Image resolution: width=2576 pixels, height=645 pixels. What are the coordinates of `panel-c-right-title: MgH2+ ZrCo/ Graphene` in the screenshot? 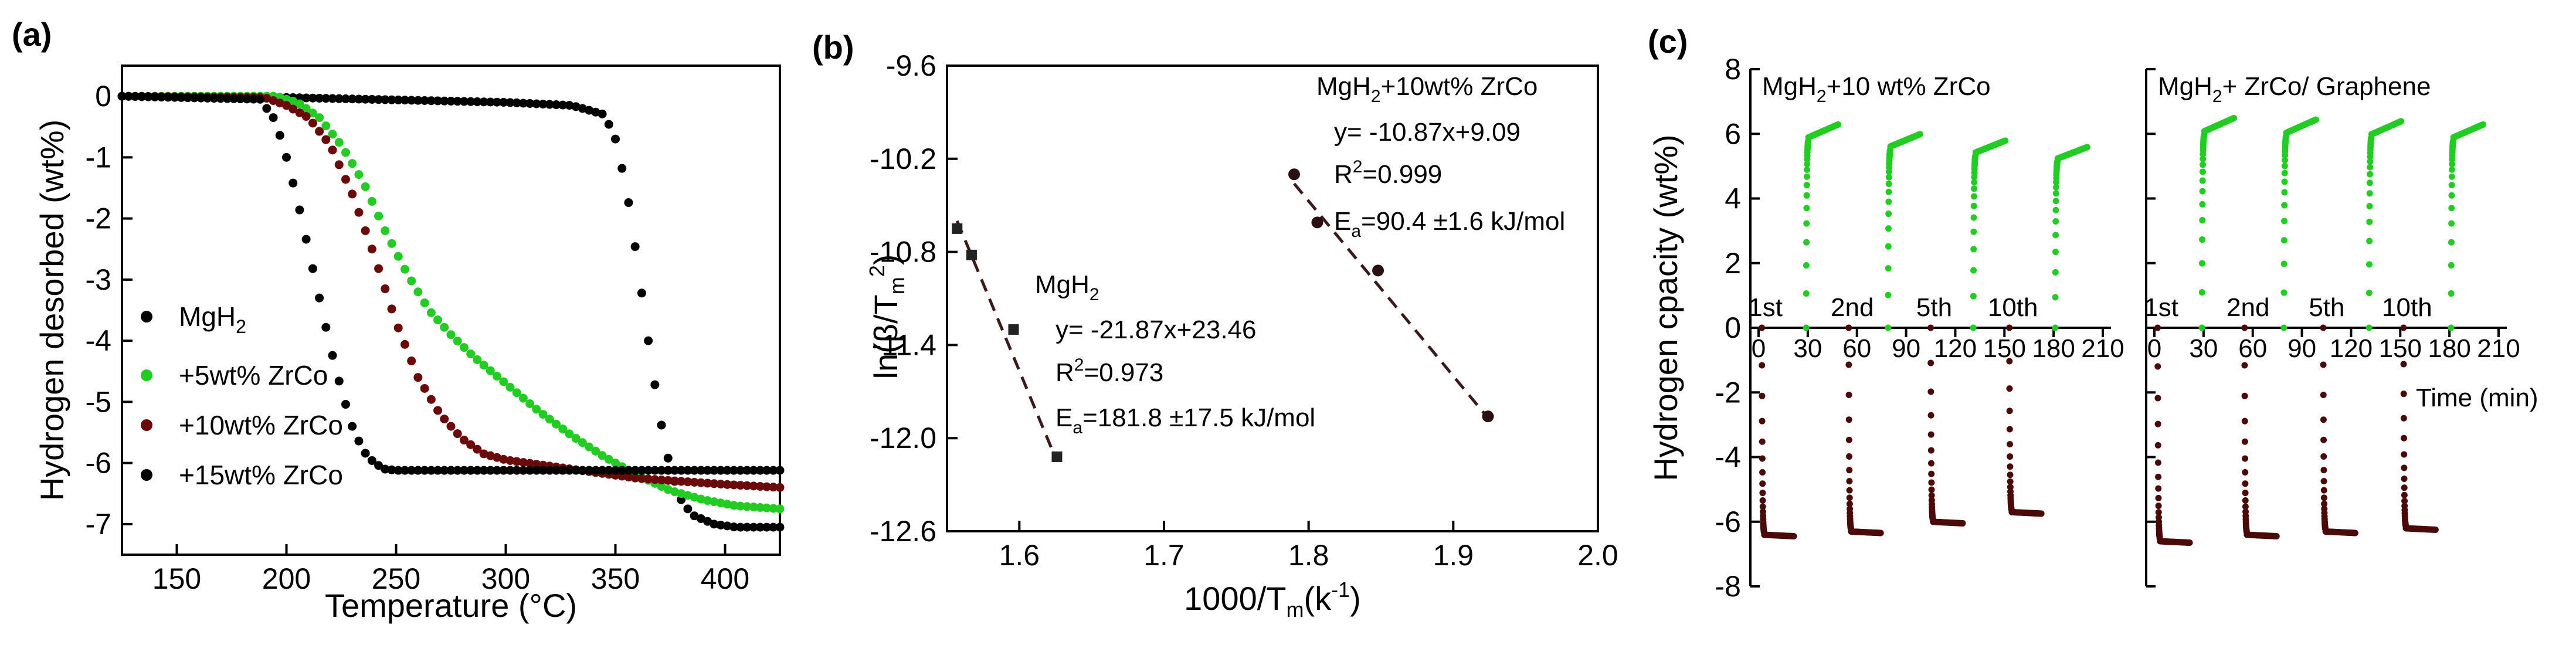 It's located at (2294, 89).